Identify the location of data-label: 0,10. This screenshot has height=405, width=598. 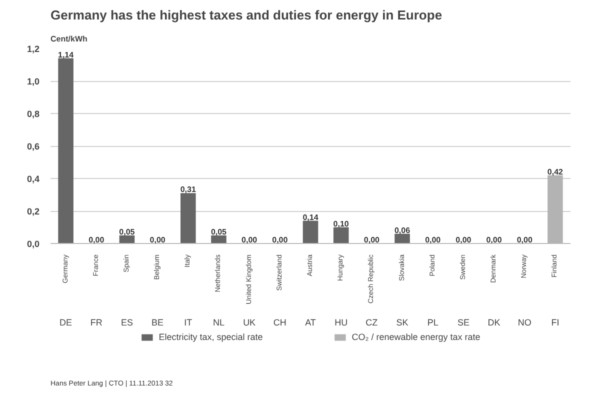
(341, 223).